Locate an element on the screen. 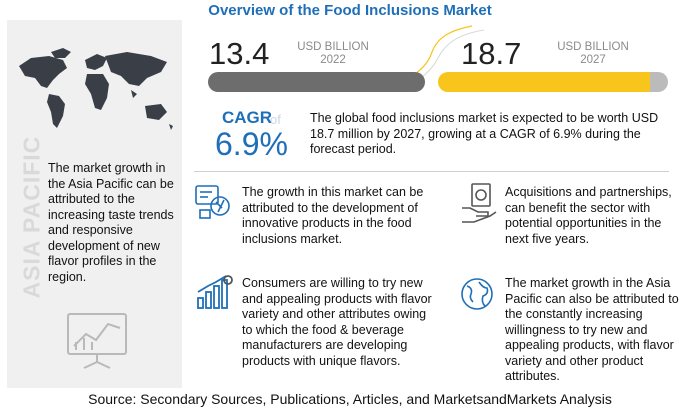 This screenshot has width=700, height=409. globe-icon is located at coordinates (477, 294).